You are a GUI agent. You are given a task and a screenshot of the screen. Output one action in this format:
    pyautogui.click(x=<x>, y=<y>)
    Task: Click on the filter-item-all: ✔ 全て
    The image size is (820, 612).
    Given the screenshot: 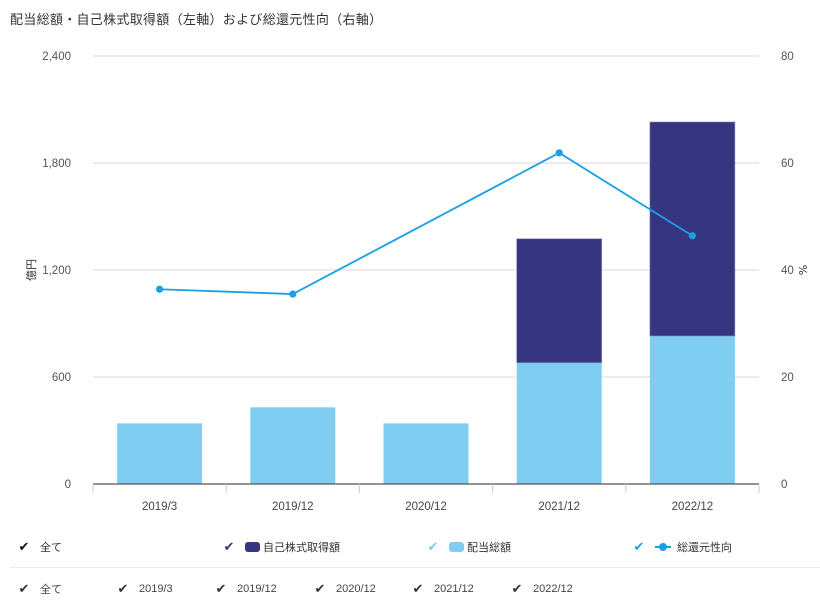 What is the action you would take?
    pyautogui.click(x=39, y=589)
    